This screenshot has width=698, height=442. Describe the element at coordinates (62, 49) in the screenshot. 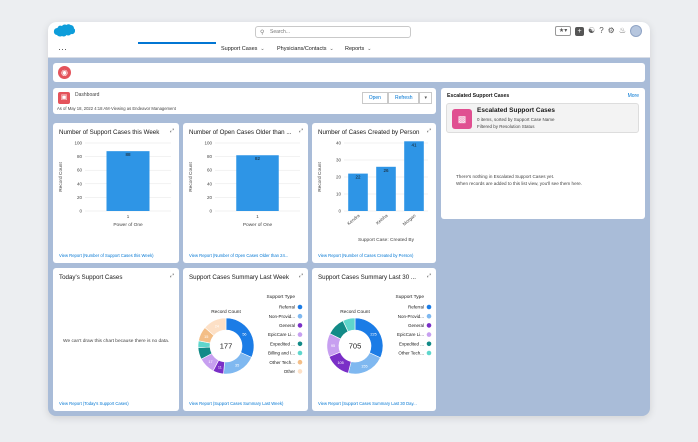

I see `app-launcher-grid-icon: ⋯` at that location.